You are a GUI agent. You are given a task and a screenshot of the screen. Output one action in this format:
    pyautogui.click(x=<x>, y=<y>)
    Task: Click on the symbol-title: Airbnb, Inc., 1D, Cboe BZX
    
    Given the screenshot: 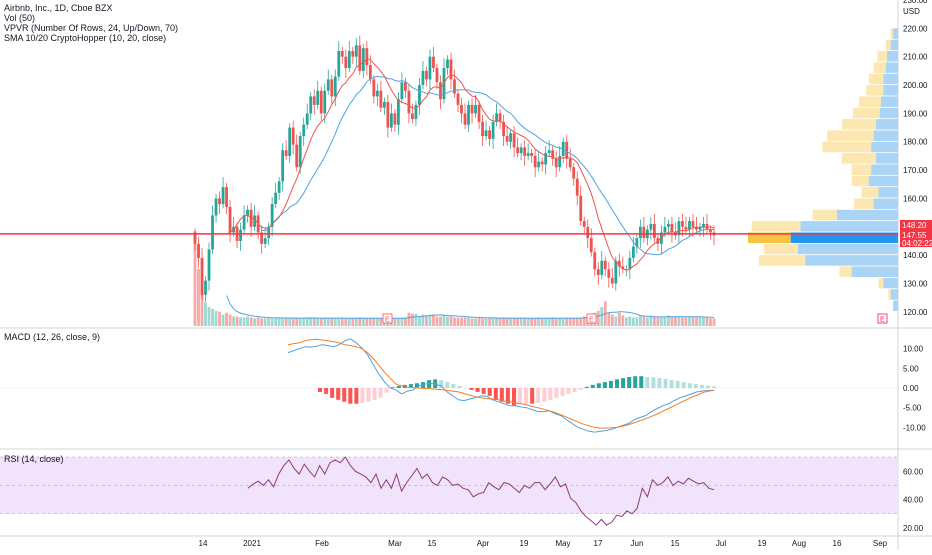 What is the action you would take?
    pyautogui.click(x=58, y=8)
    